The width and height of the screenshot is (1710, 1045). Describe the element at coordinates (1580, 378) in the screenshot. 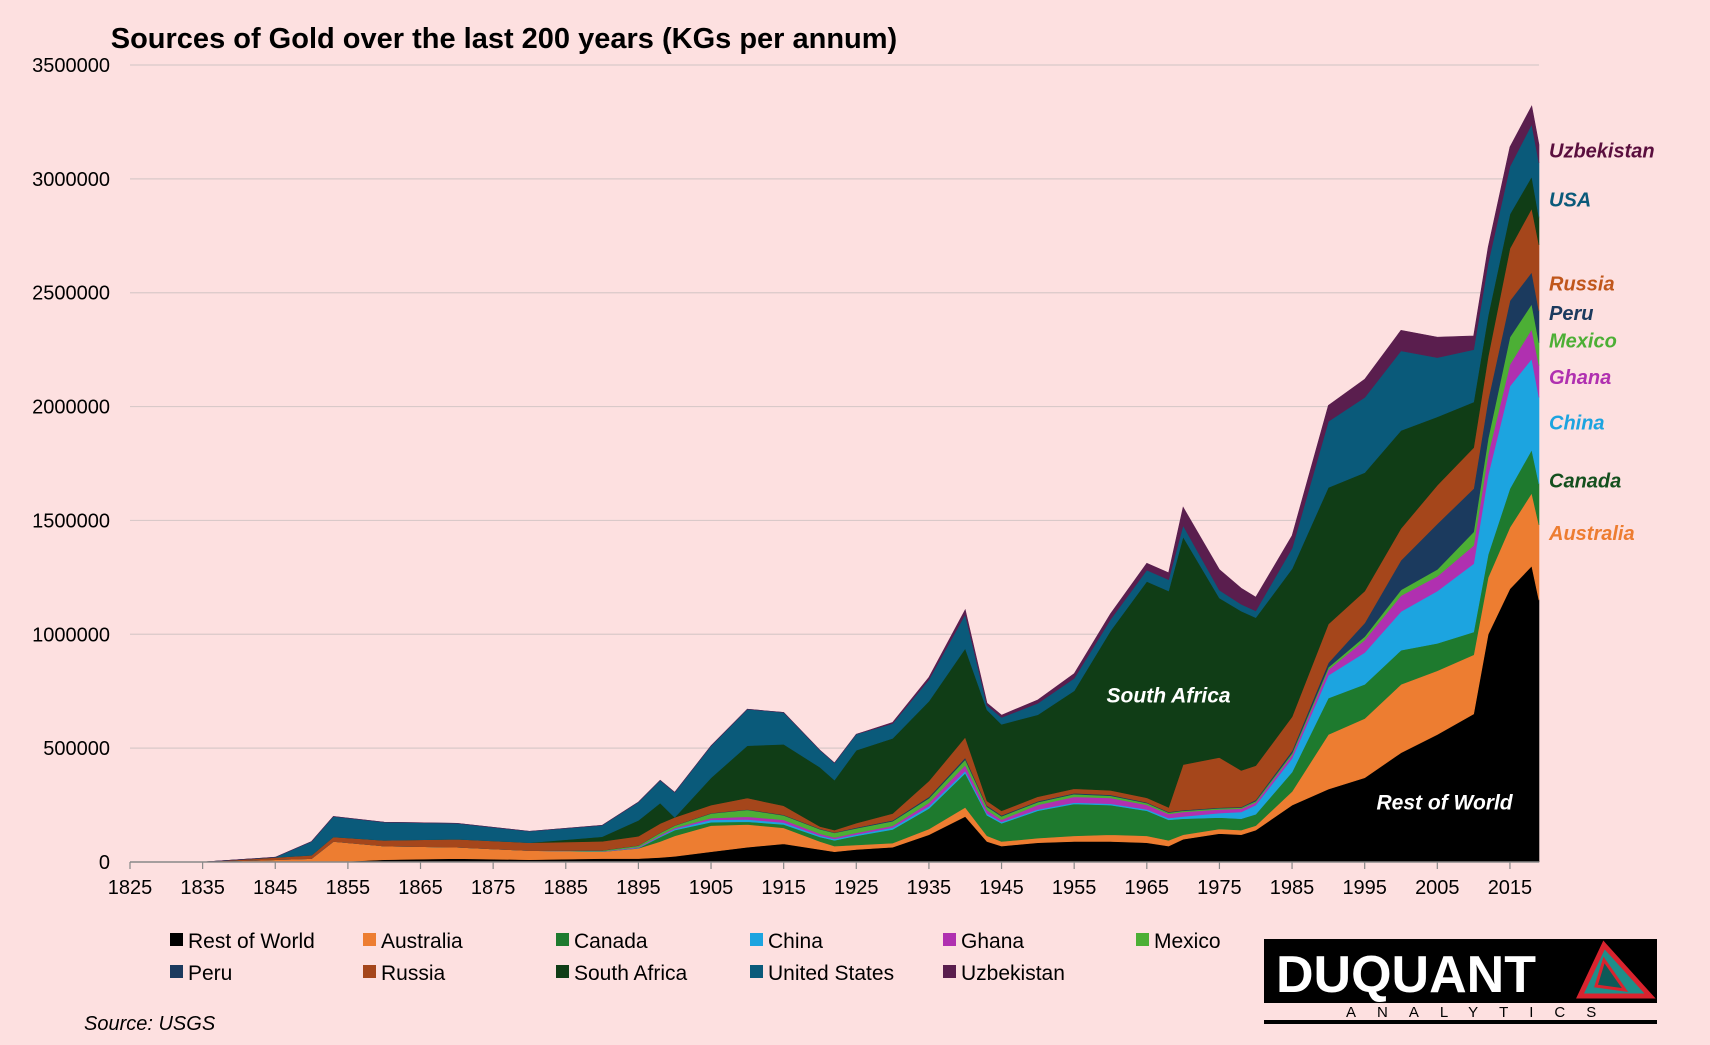

I see `series-label-ghana: Ghana` at that location.